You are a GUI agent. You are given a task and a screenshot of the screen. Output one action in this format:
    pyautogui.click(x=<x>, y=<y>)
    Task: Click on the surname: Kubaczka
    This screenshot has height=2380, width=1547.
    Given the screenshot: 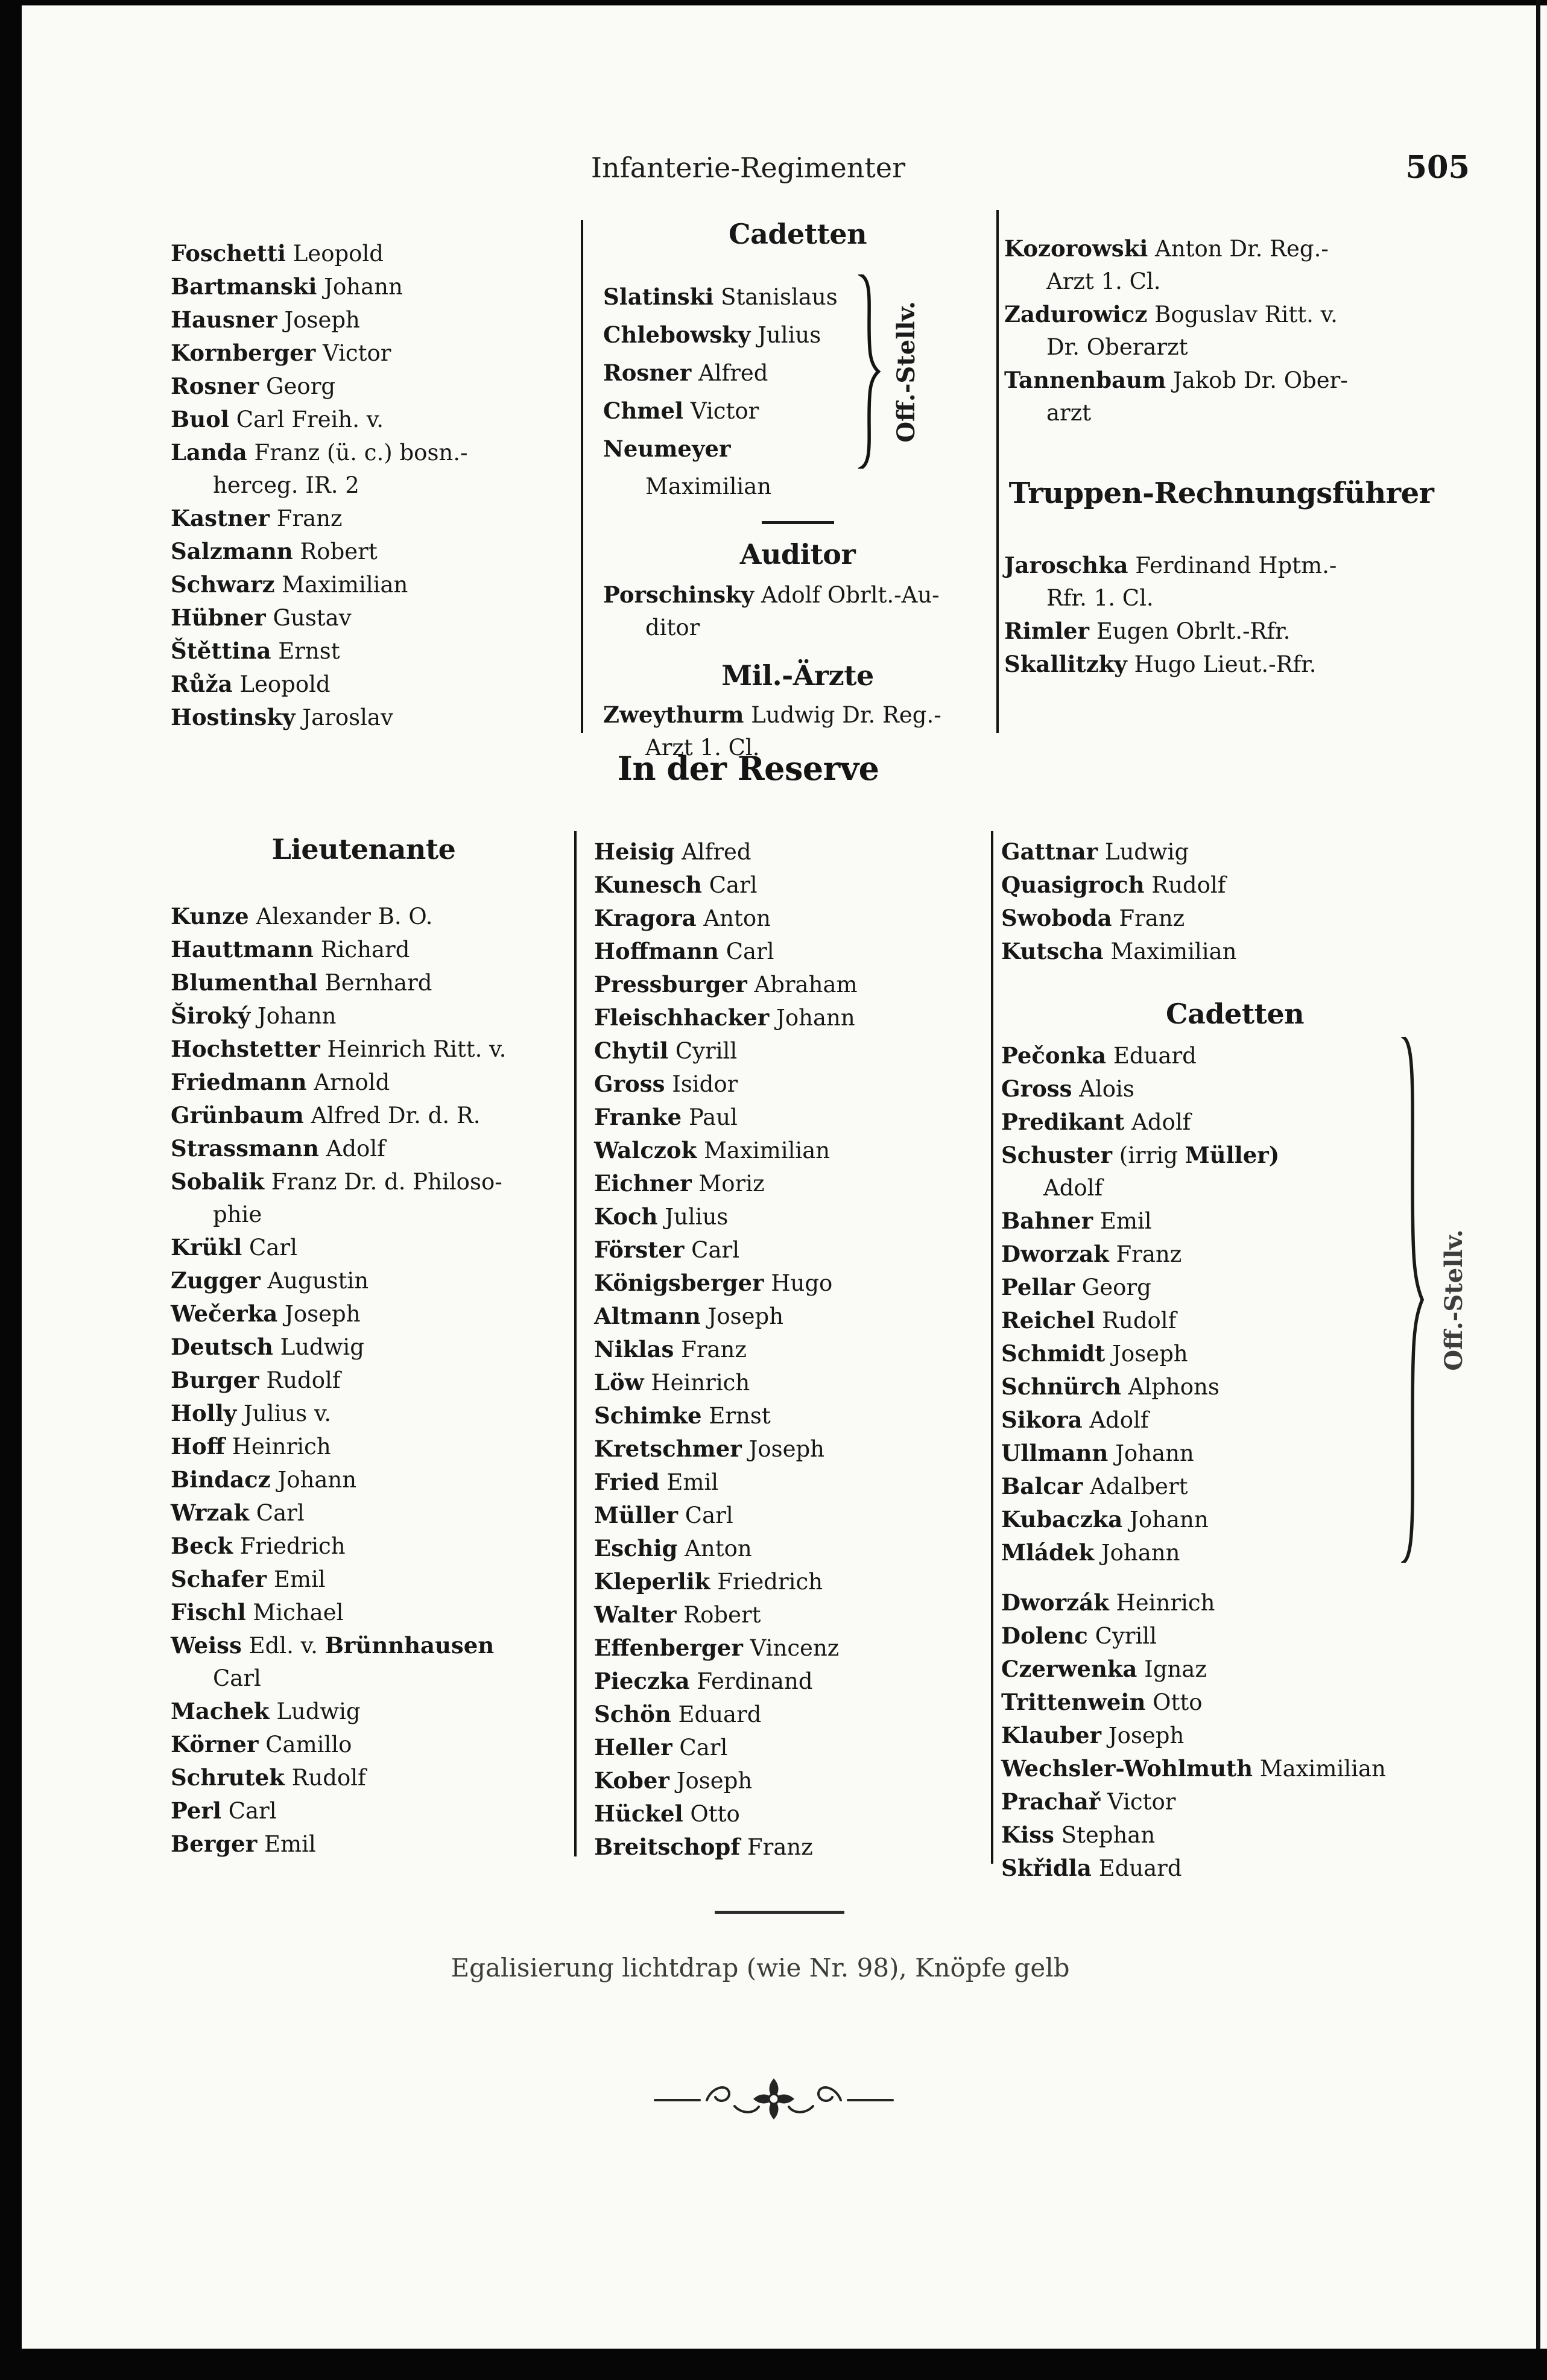 What is the action you would take?
    pyautogui.click(x=1062, y=1520)
    